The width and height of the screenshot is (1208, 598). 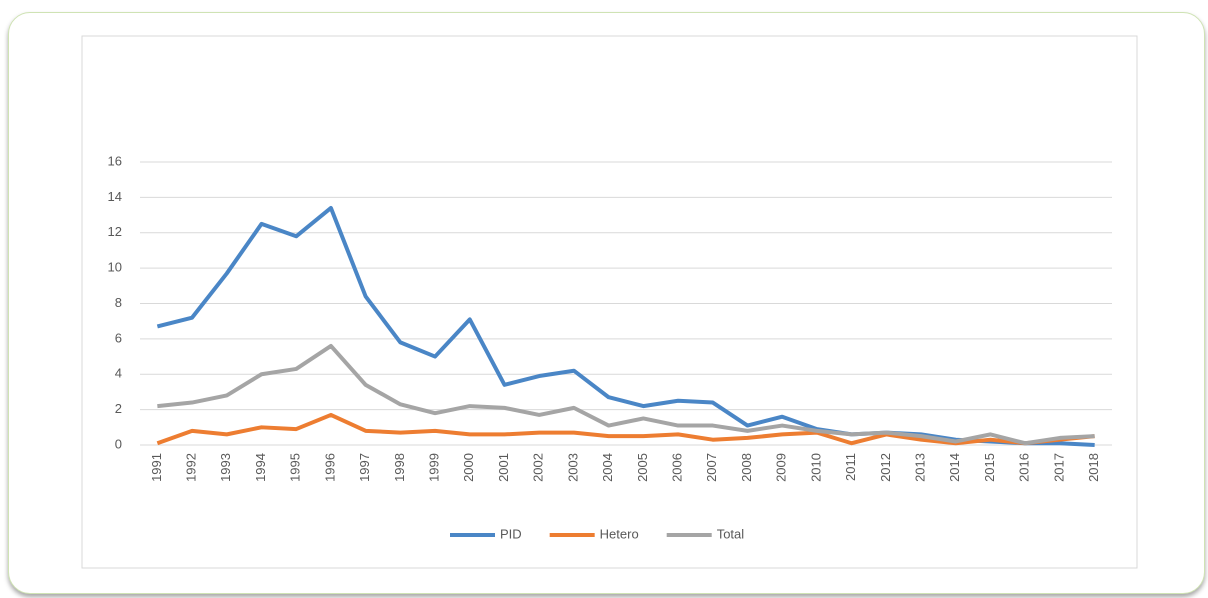 I want to click on x-tick-label: 2015, so click(x=989, y=467).